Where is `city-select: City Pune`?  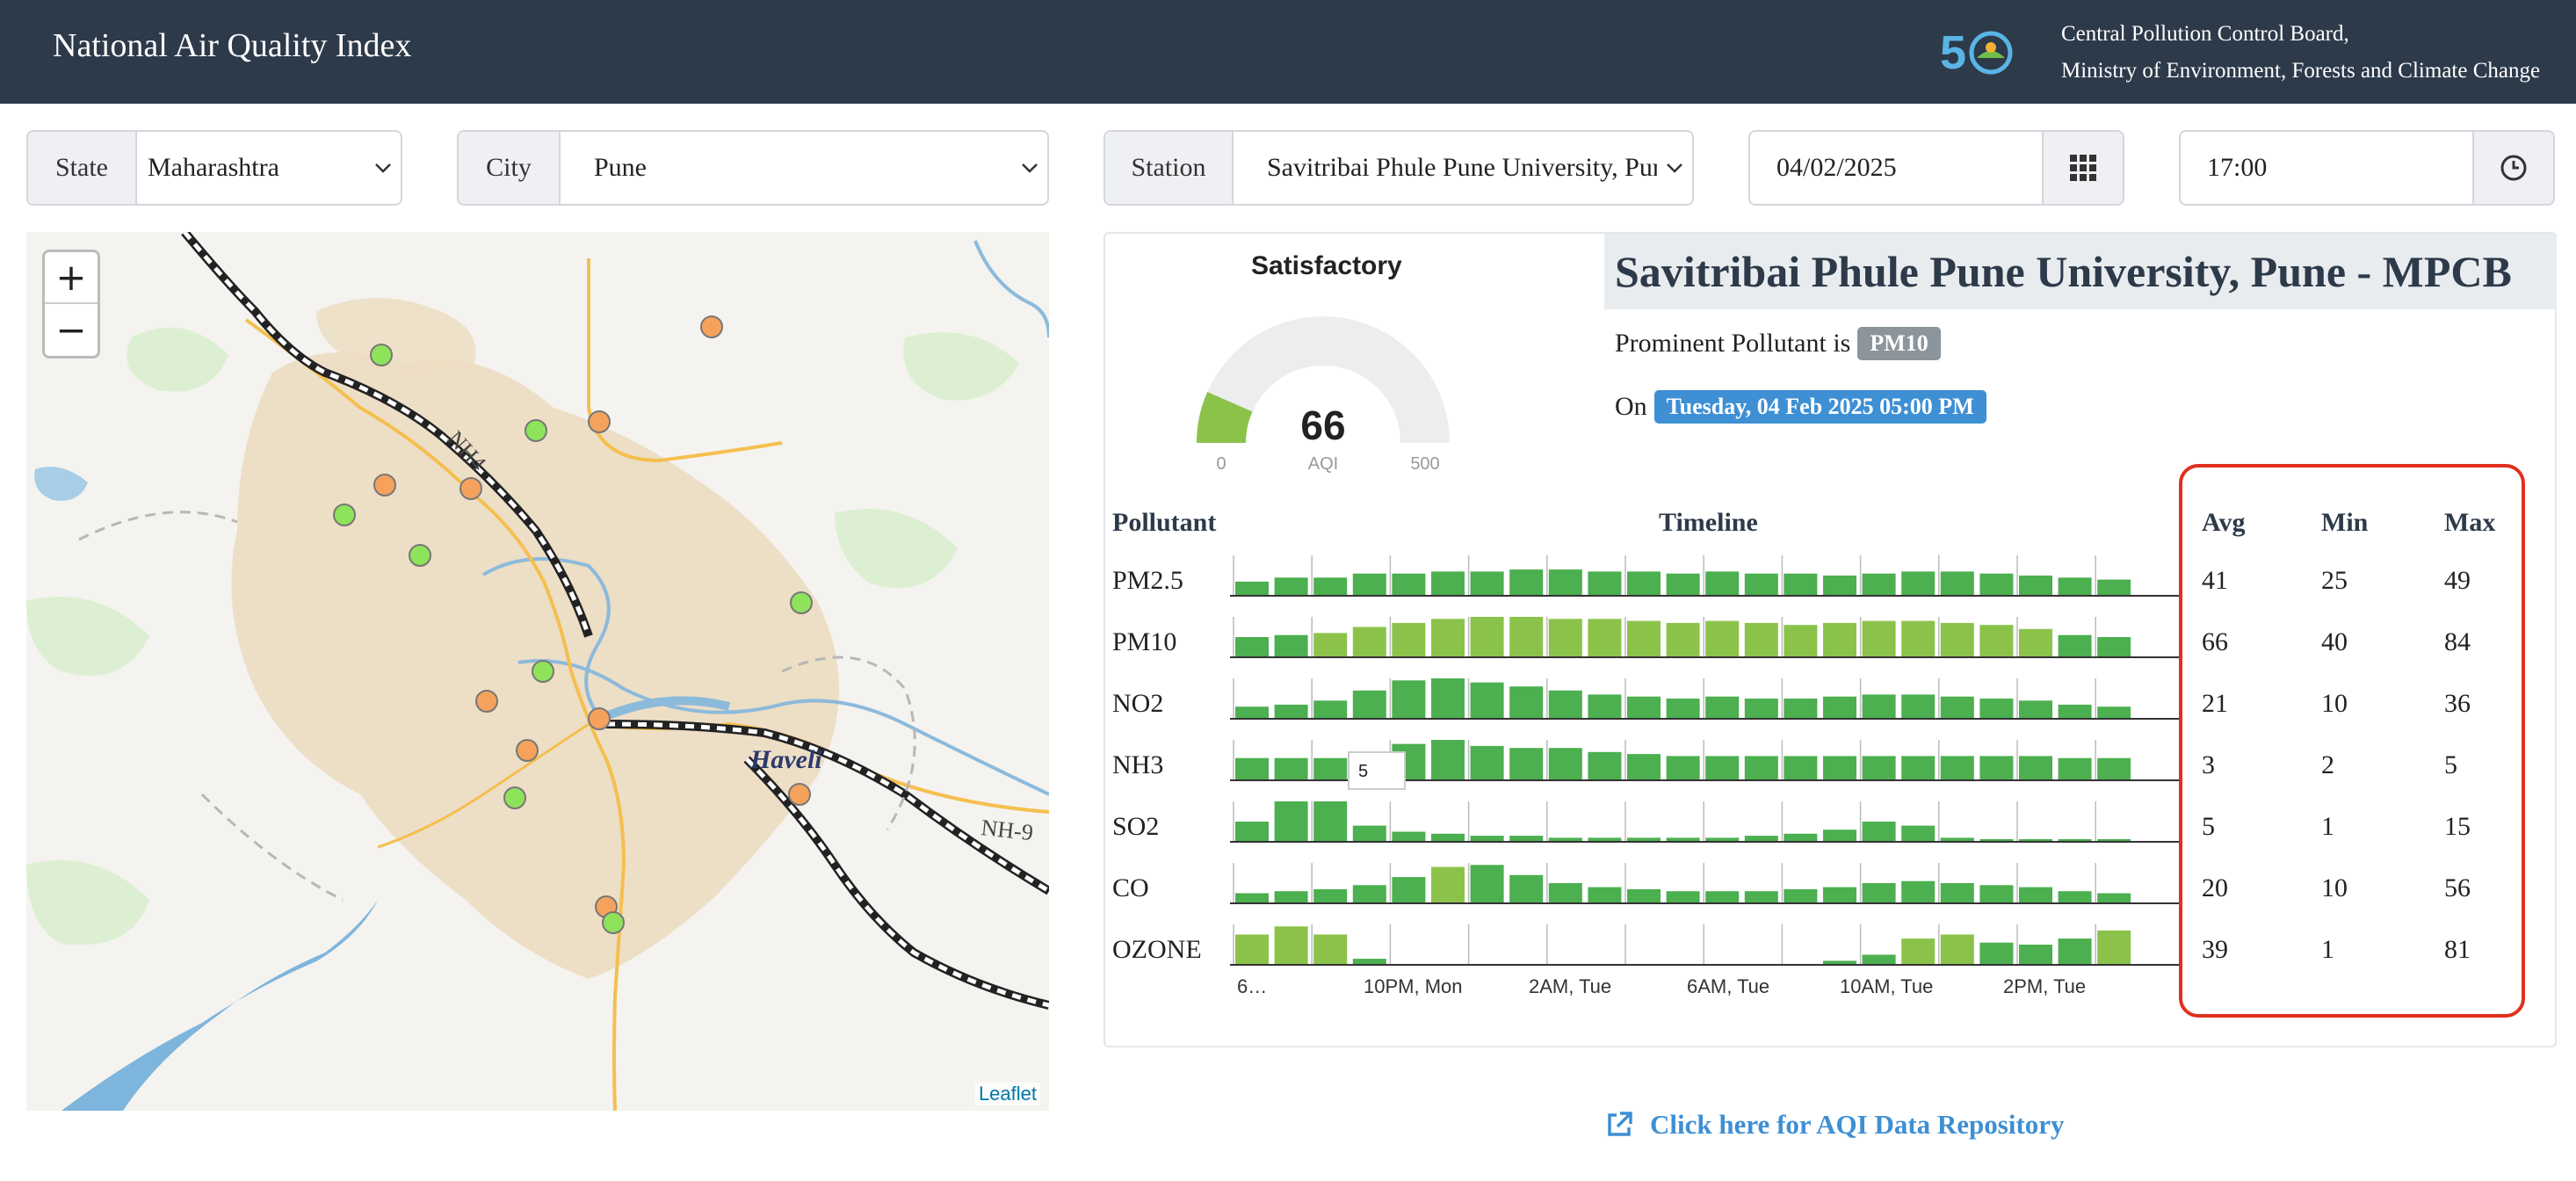 city-select: City Pune is located at coordinates (753, 168).